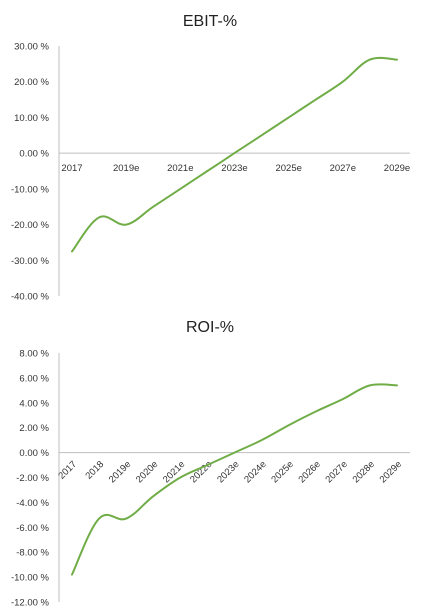  What do you see at coordinates (309, 472) in the screenshot?
I see `roi-x-tick-label: 2026e` at bounding box center [309, 472].